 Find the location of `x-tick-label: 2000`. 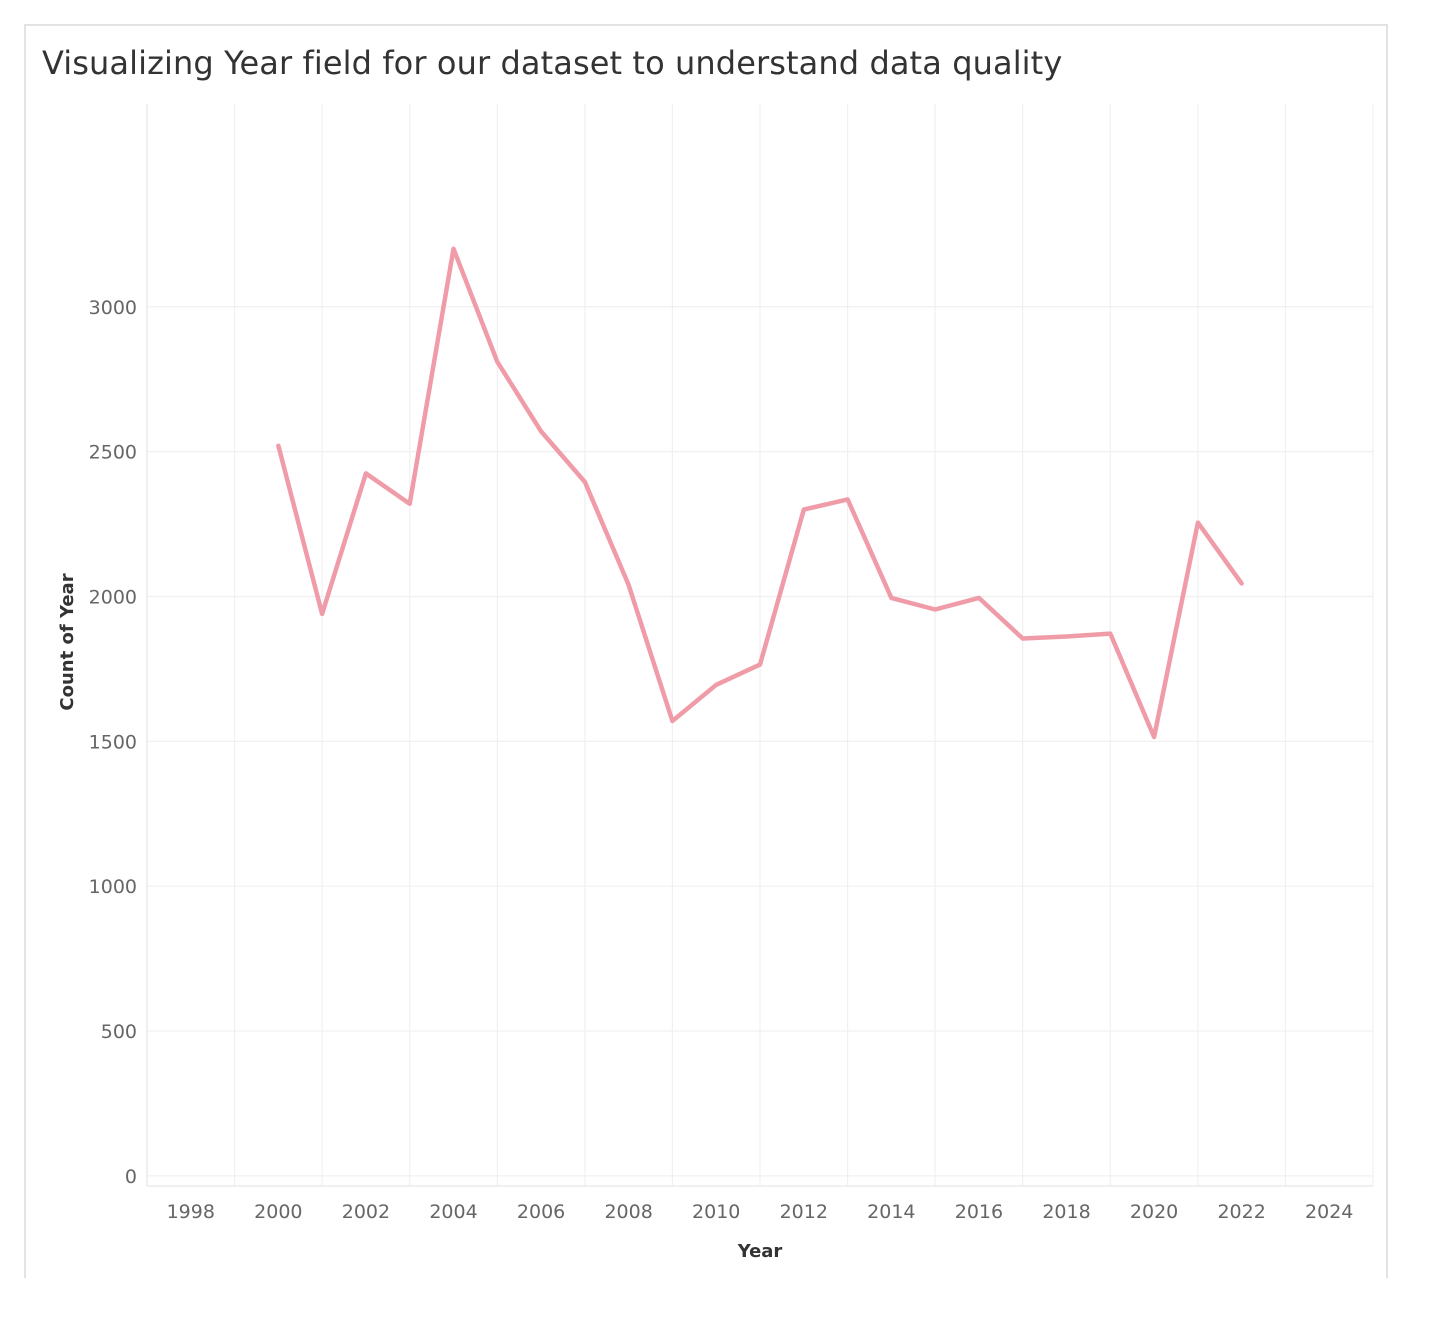

x-tick-label: 2000 is located at coordinates (278, 1212).